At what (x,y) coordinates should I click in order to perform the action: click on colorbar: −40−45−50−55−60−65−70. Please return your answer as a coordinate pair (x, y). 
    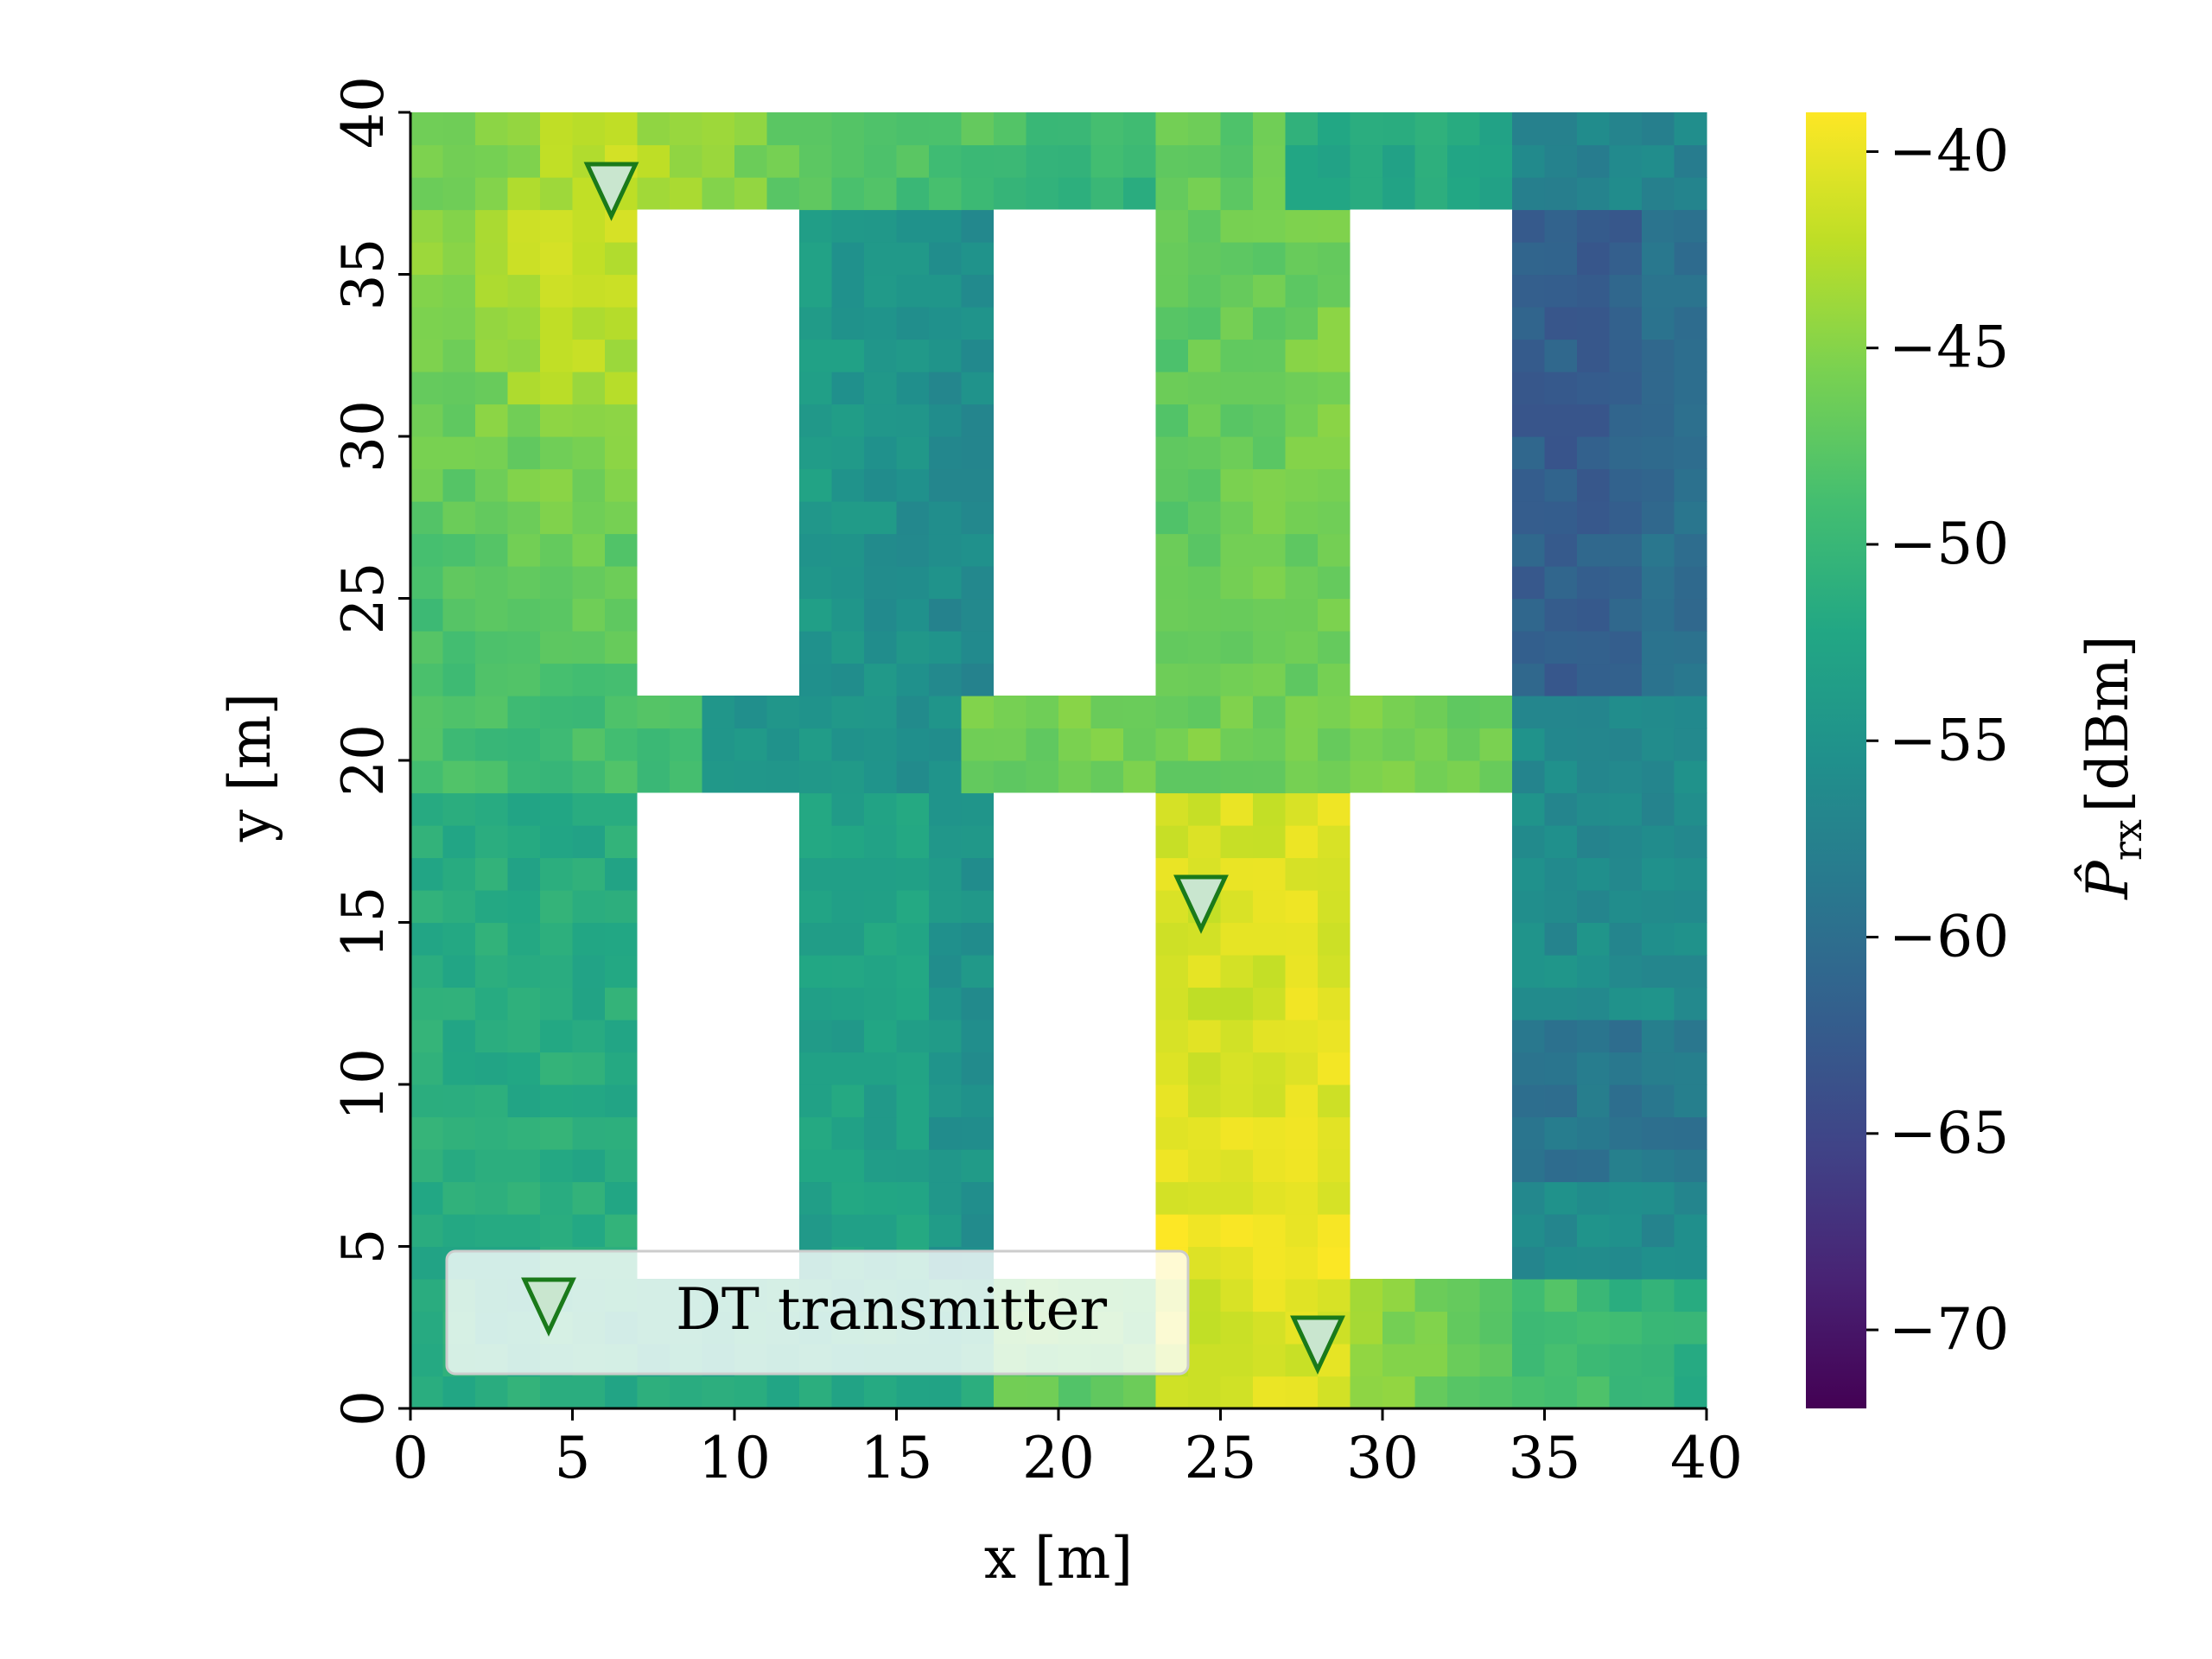
    Looking at the image, I should click on (1908, 760).